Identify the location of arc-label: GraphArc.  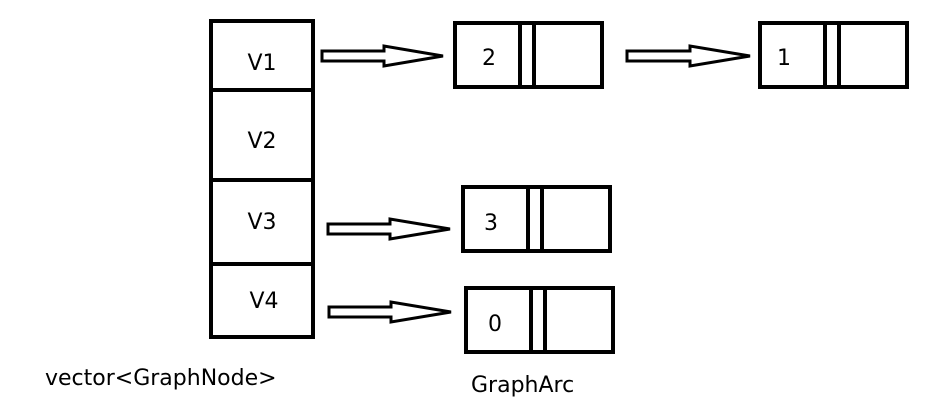
(523, 385).